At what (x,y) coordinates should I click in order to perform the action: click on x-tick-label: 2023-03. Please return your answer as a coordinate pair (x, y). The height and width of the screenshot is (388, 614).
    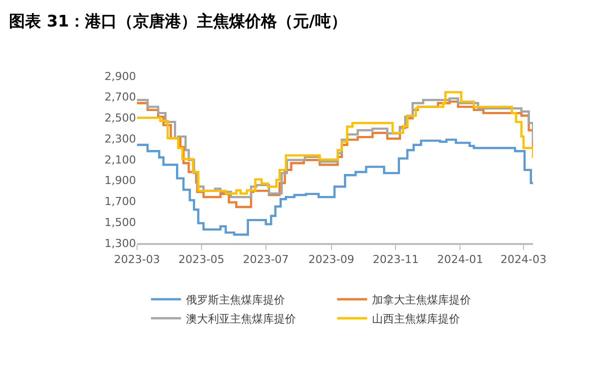
    Looking at the image, I should click on (137, 259).